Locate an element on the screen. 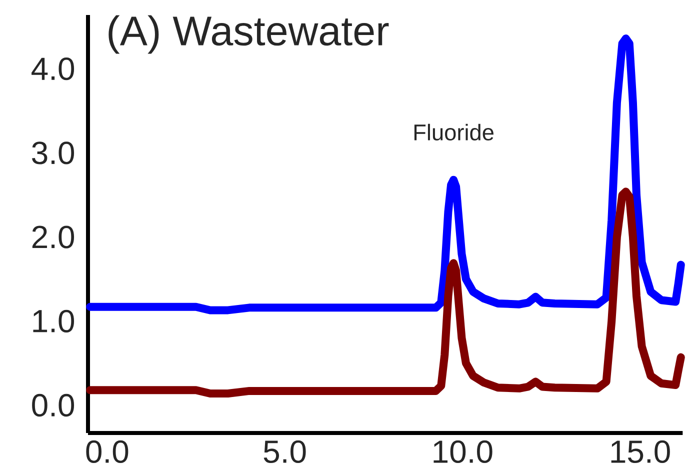 This screenshot has height=476, width=687. y-tick-label: 4.0 is located at coordinates (53, 69).